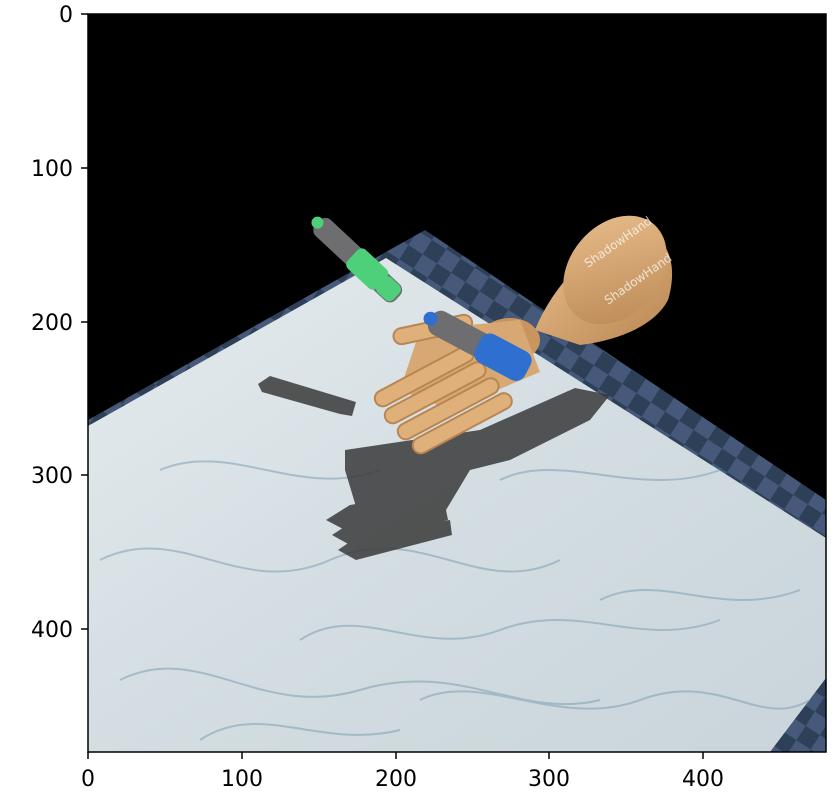 The width and height of the screenshot is (840, 808). I want to click on x-tick-label: 300, so click(549, 779).